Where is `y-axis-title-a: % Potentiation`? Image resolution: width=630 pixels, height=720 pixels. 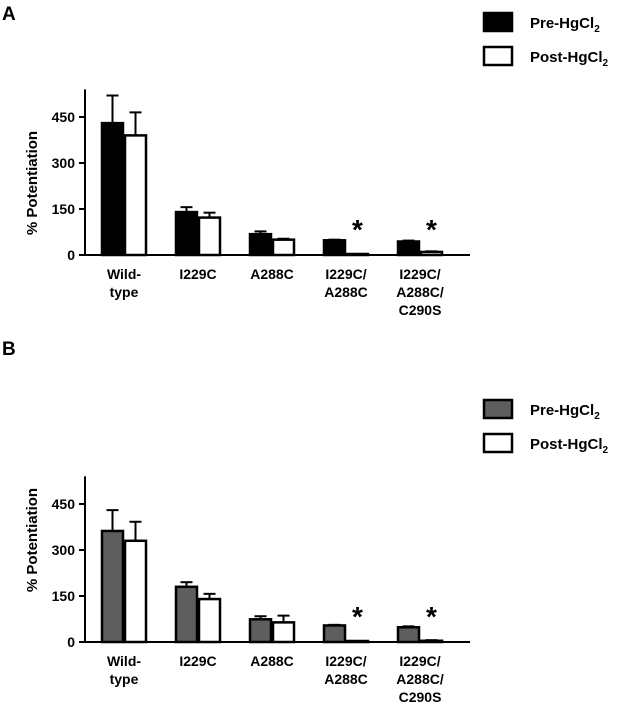 y-axis-title-a: % Potentiation is located at coordinates (32, 183).